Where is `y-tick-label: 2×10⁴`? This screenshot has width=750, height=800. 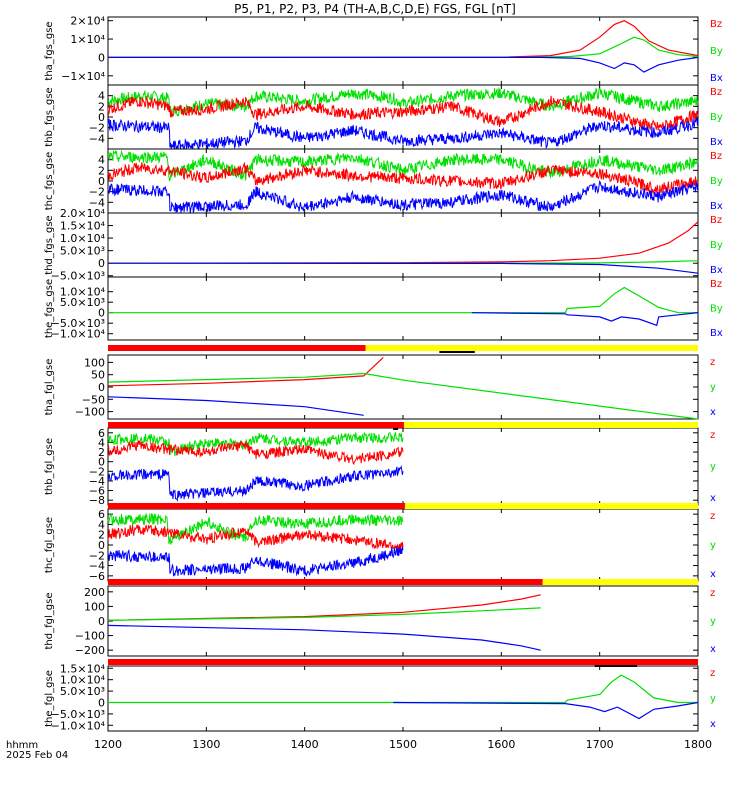 y-tick-label: 2×10⁴ is located at coordinates (87, 21).